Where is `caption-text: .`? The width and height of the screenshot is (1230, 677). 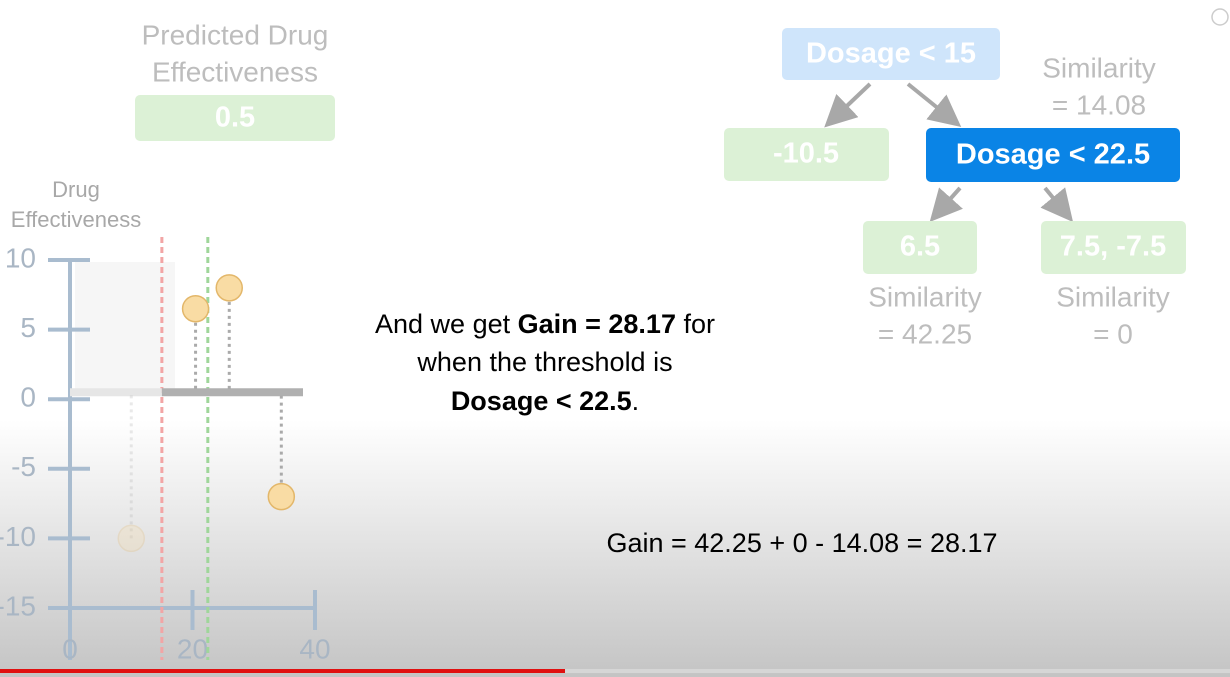
caption-text: . is located at coordinates (636, 401).